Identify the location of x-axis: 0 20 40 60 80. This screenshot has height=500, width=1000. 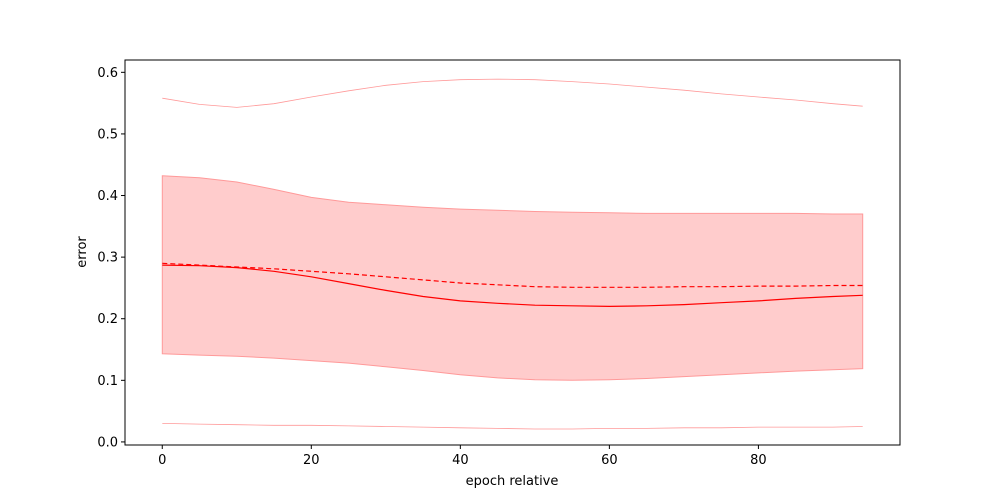
(462, 456).